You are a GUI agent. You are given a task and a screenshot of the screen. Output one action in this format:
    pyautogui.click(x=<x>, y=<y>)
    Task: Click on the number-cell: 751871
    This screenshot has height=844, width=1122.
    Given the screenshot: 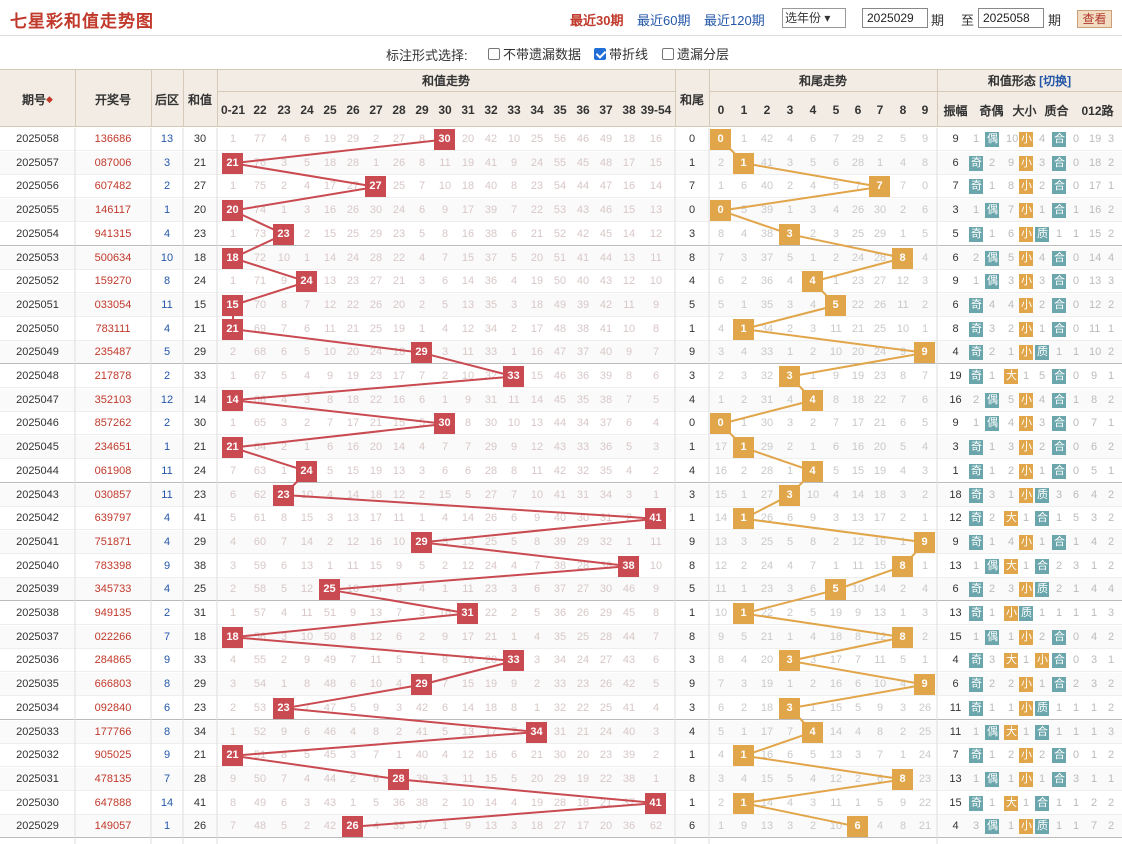 What is the action you would take?
    pyautogui.click(x=113, y=541)
    